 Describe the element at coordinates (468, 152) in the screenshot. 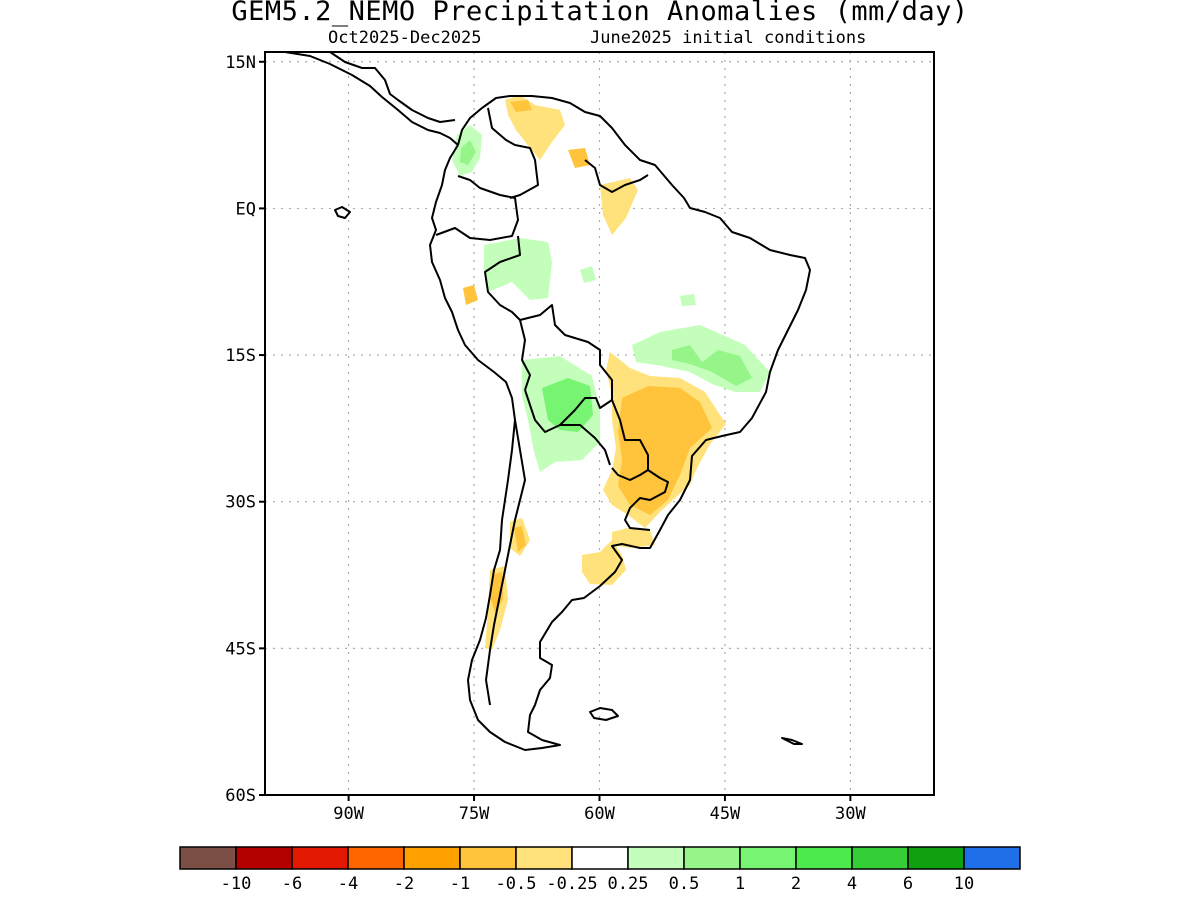

I see `anomaly-patch-colombia-core` at that location.